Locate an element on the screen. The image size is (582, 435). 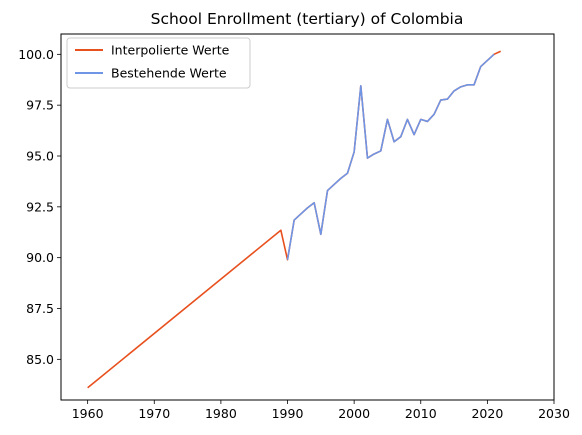
x-axis: 1960 1970 1980 1990 2000 2010 2020 2030 is located at coordinates (321, 410).